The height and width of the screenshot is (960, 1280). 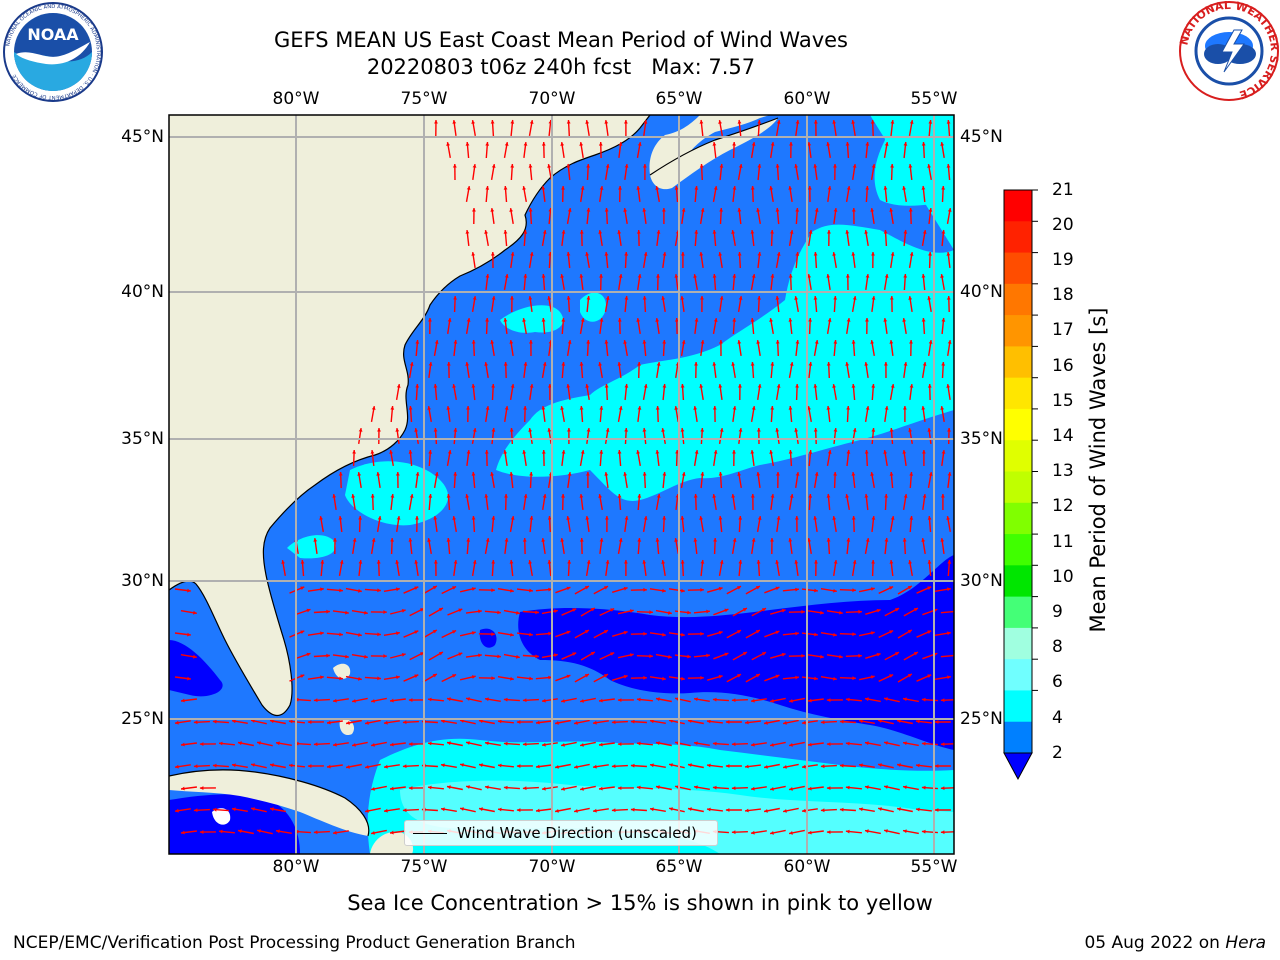 What do you see at coordinates (552, 867) in the screenshot?
I see `lon-label-bottom: 70°W` at bounding box center [552, 867].